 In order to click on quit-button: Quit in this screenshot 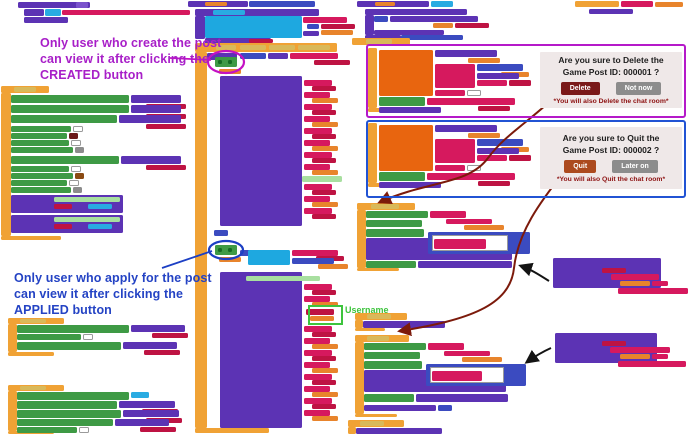, I will do `click(580, 166)`.